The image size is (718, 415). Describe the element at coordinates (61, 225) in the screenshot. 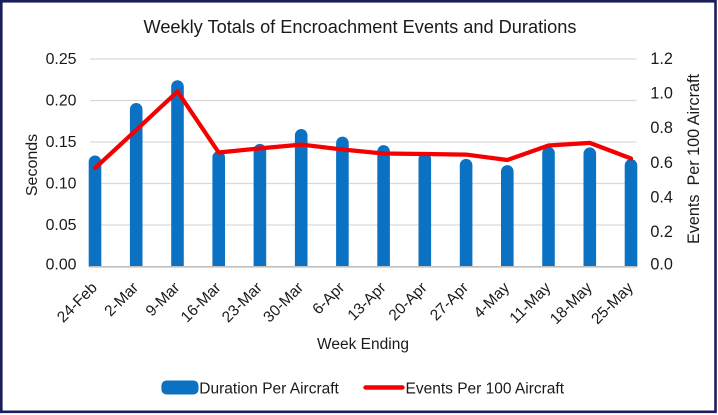

I see `svg-text: 0.05` at that location.